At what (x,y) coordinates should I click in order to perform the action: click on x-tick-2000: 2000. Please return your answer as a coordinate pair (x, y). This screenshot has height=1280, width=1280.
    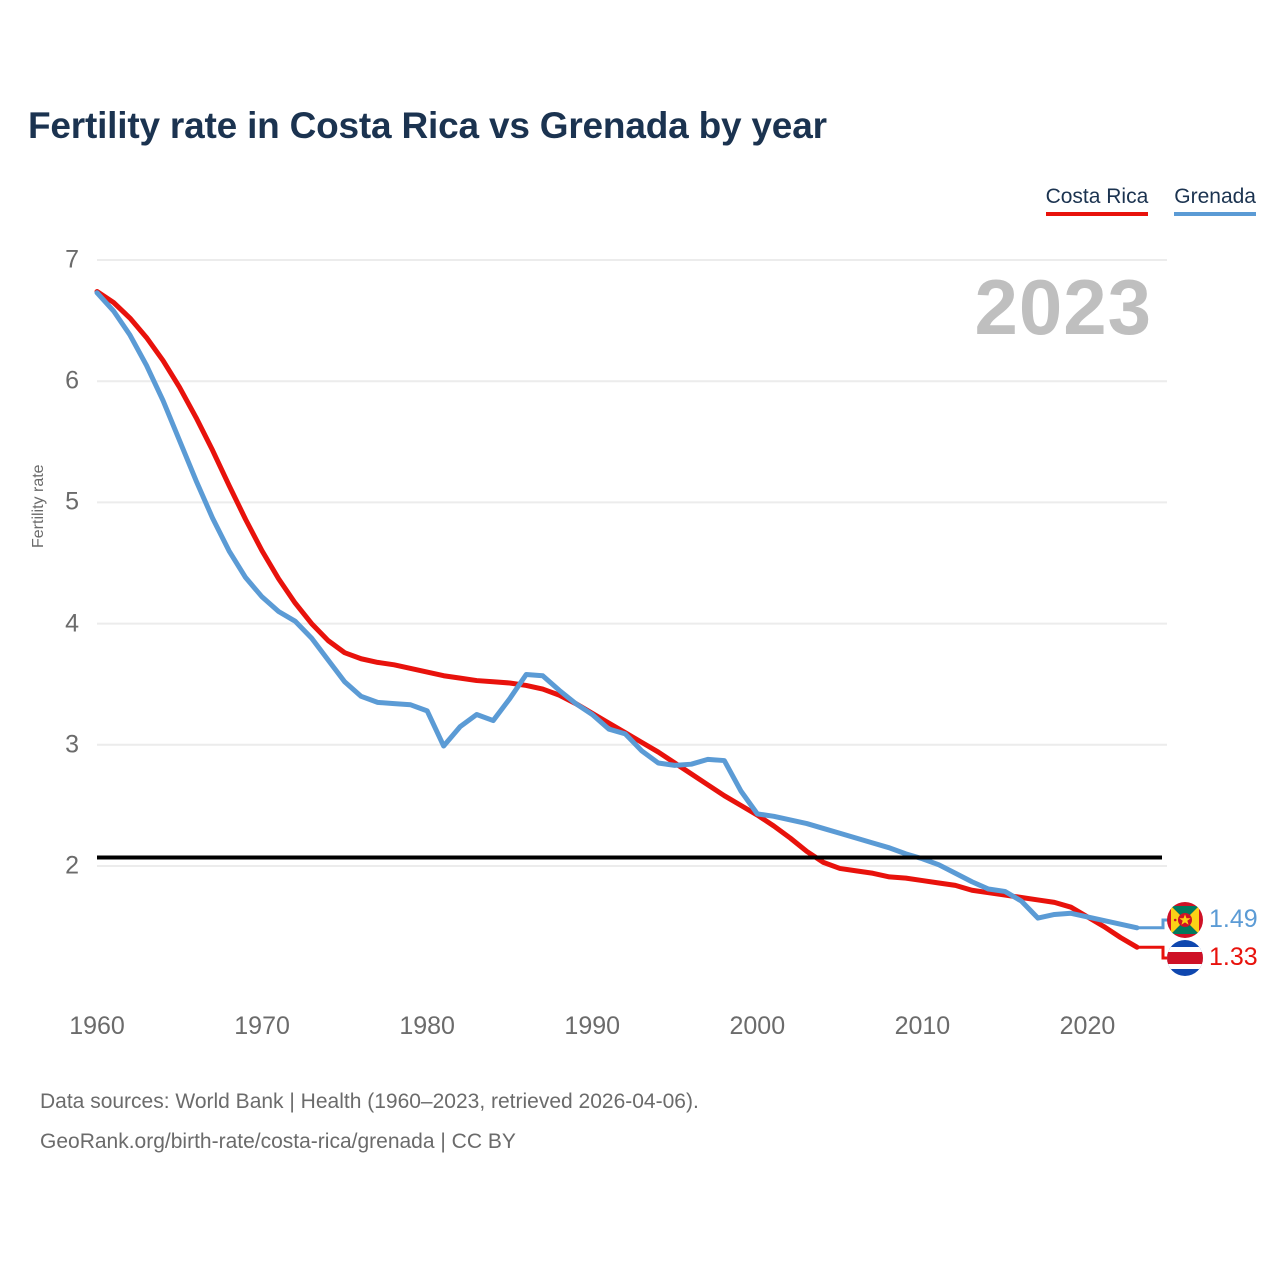
    Looking at the image, I should click on (757, 1026).